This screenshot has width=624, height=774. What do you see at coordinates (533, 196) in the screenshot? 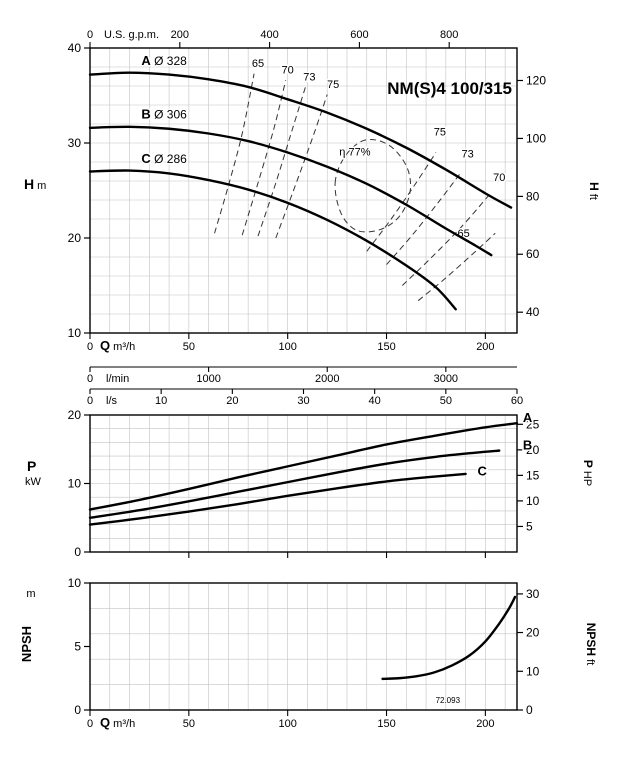
I see `y-right-tick-label: 80` at bounding box center [533, 196].